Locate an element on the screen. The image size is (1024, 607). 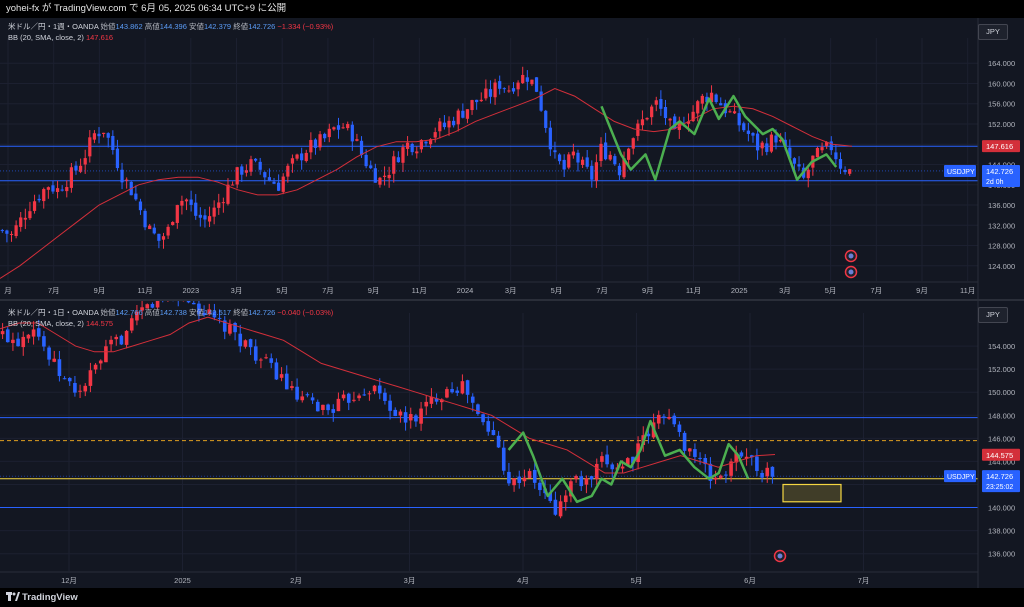
daily-open: 142.766 is located at coordinates (129, 312).